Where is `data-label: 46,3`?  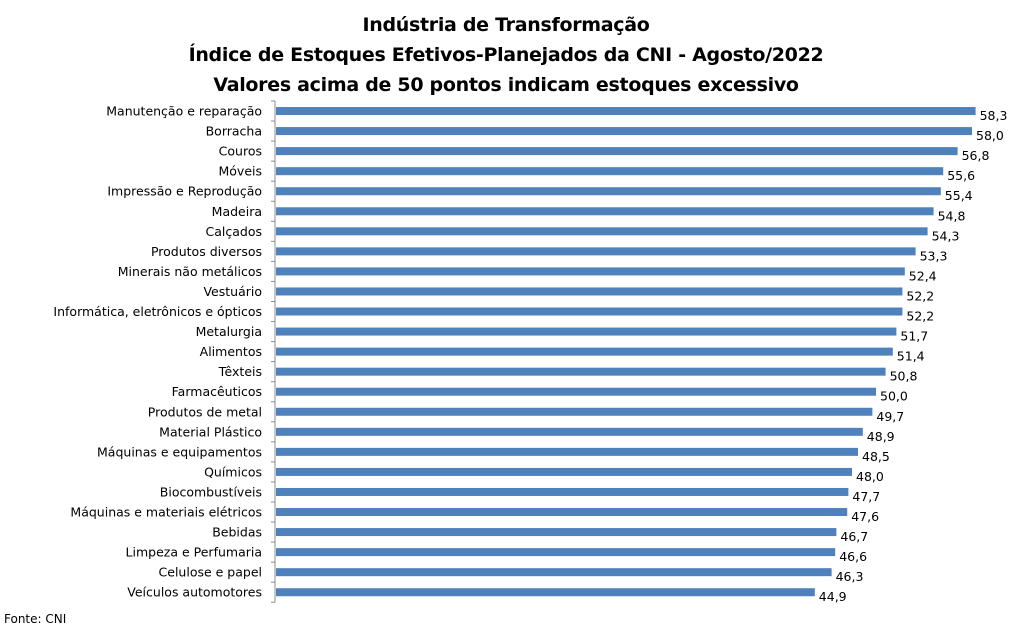
data-label: 46,3 is located at coordinates (850, 576).